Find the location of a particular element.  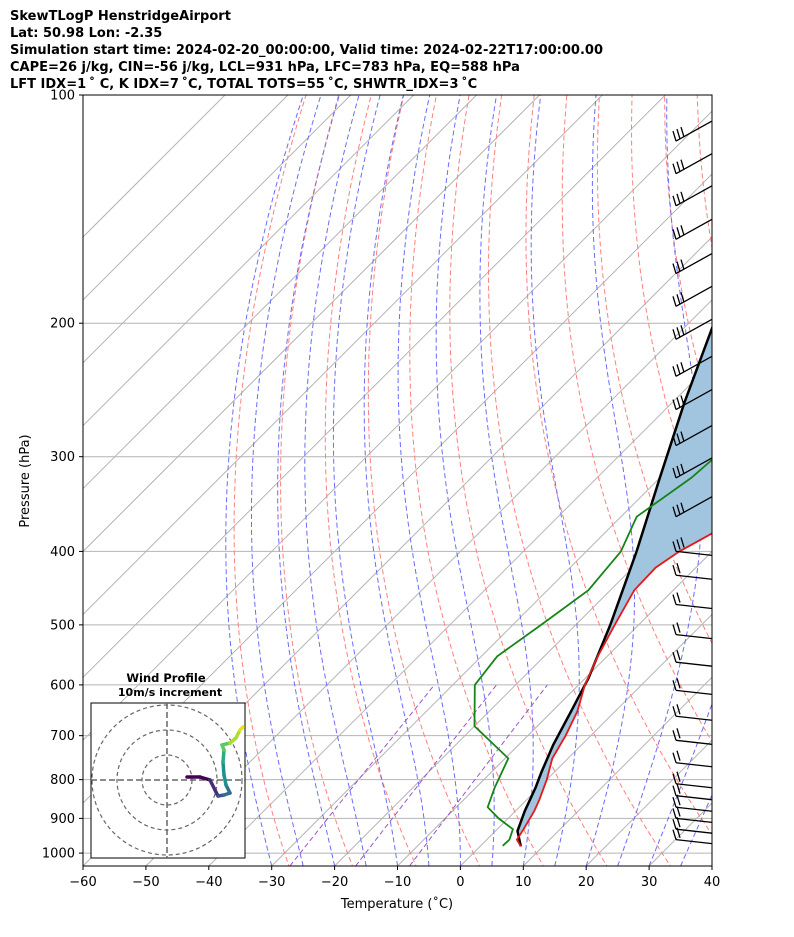

y-tick-label: 900 is located at coordinates (62, 819).